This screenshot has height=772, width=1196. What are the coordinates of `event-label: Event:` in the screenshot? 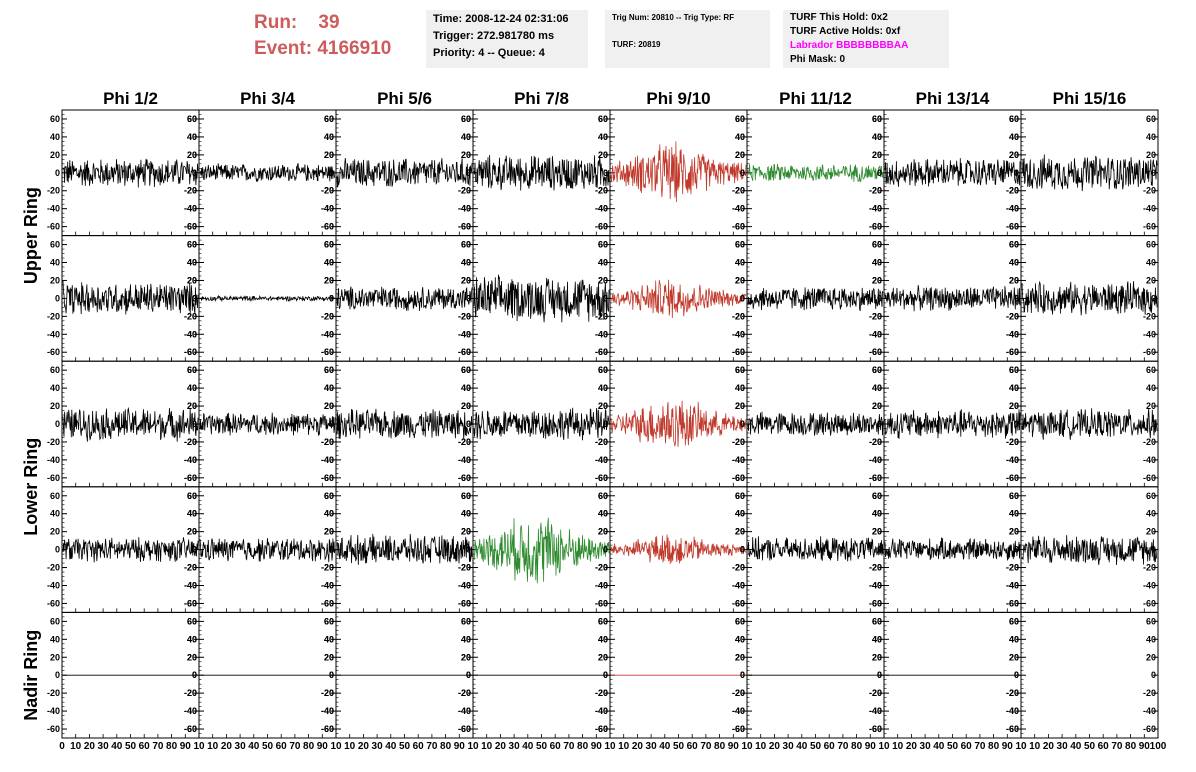 It's located at (283, 48).